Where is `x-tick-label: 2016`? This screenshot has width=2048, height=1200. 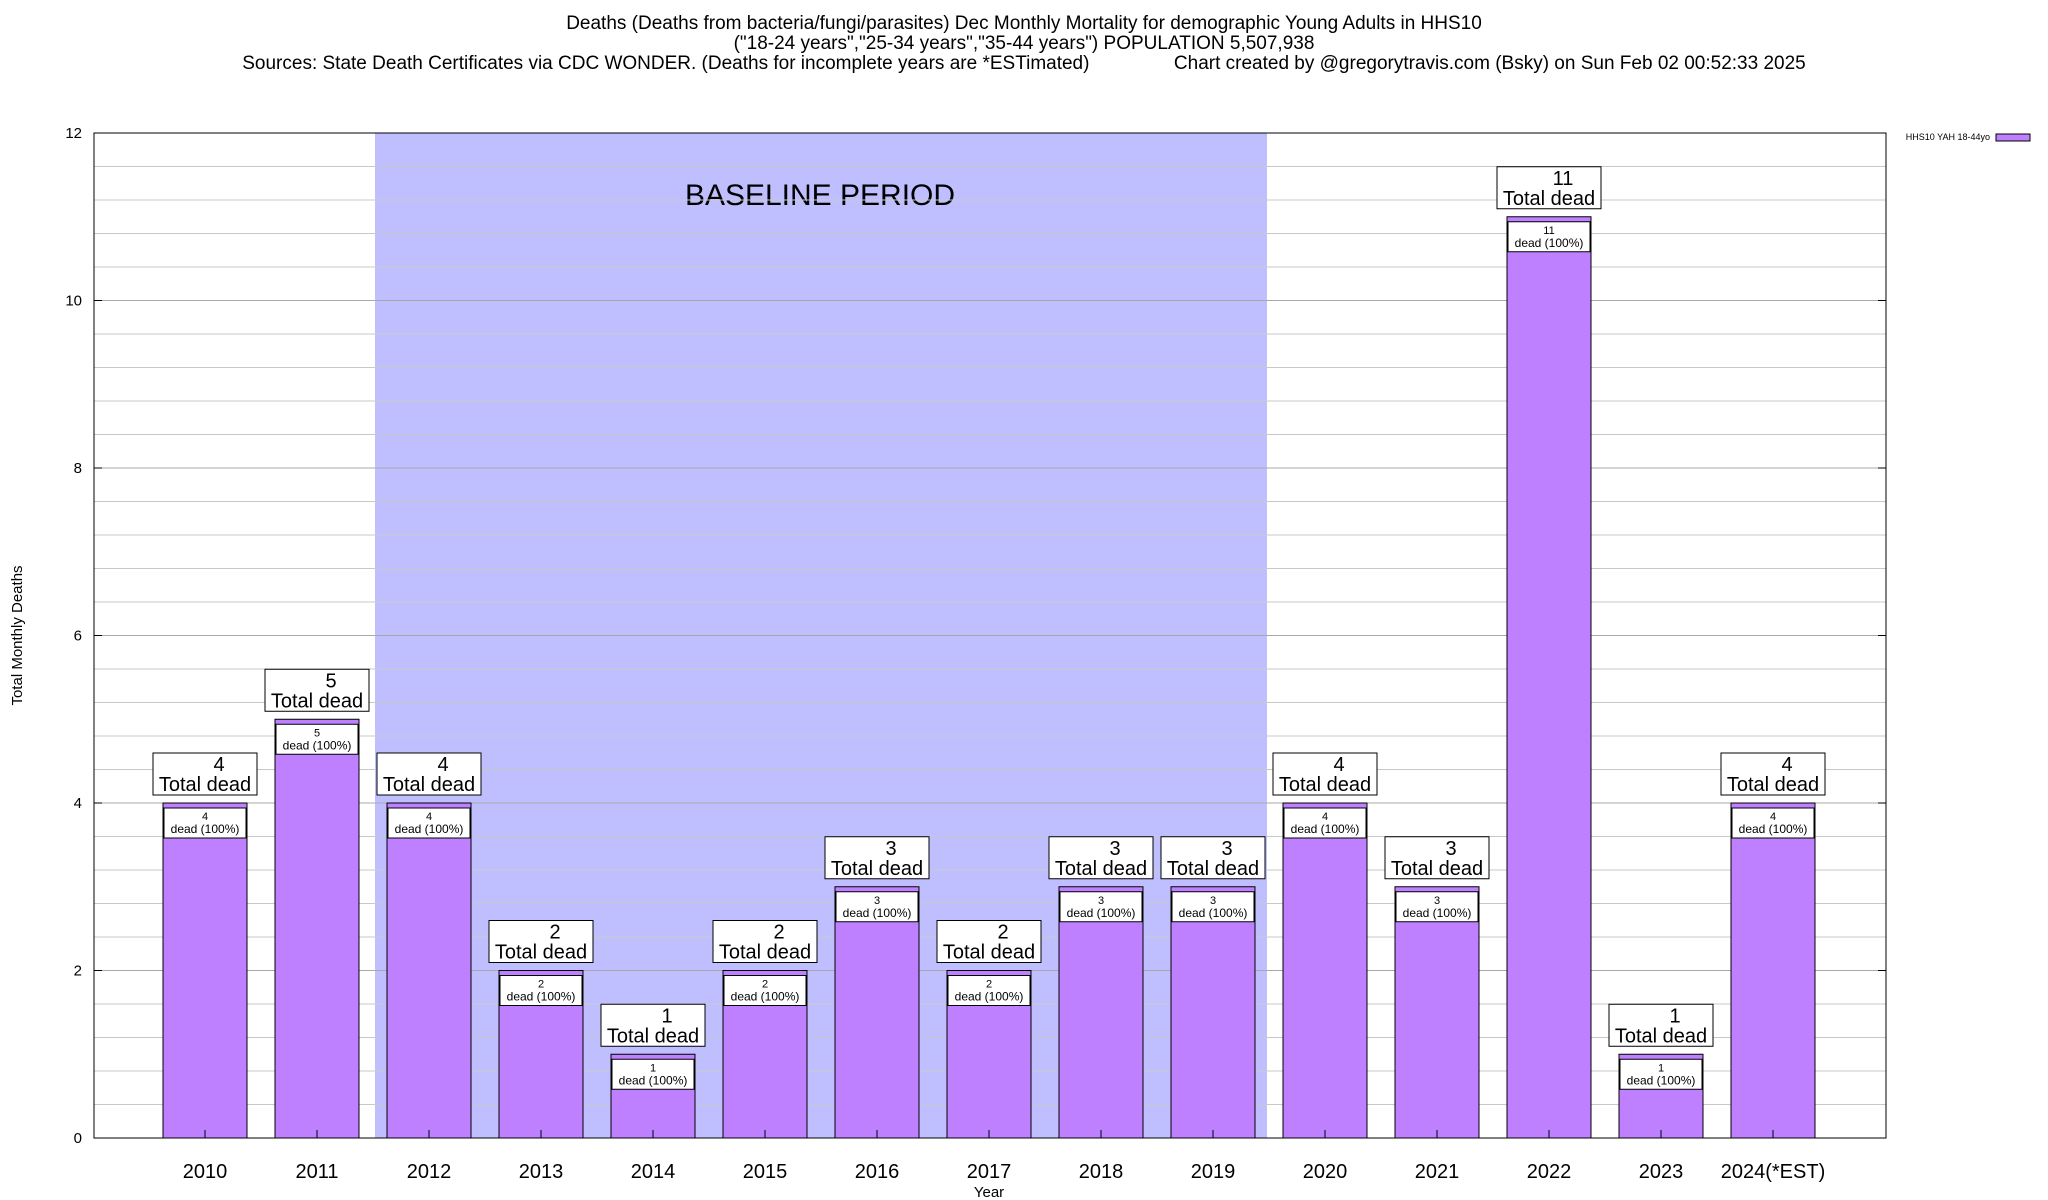
x-tick-label: 2016 is located at coordinates (877, 1172).